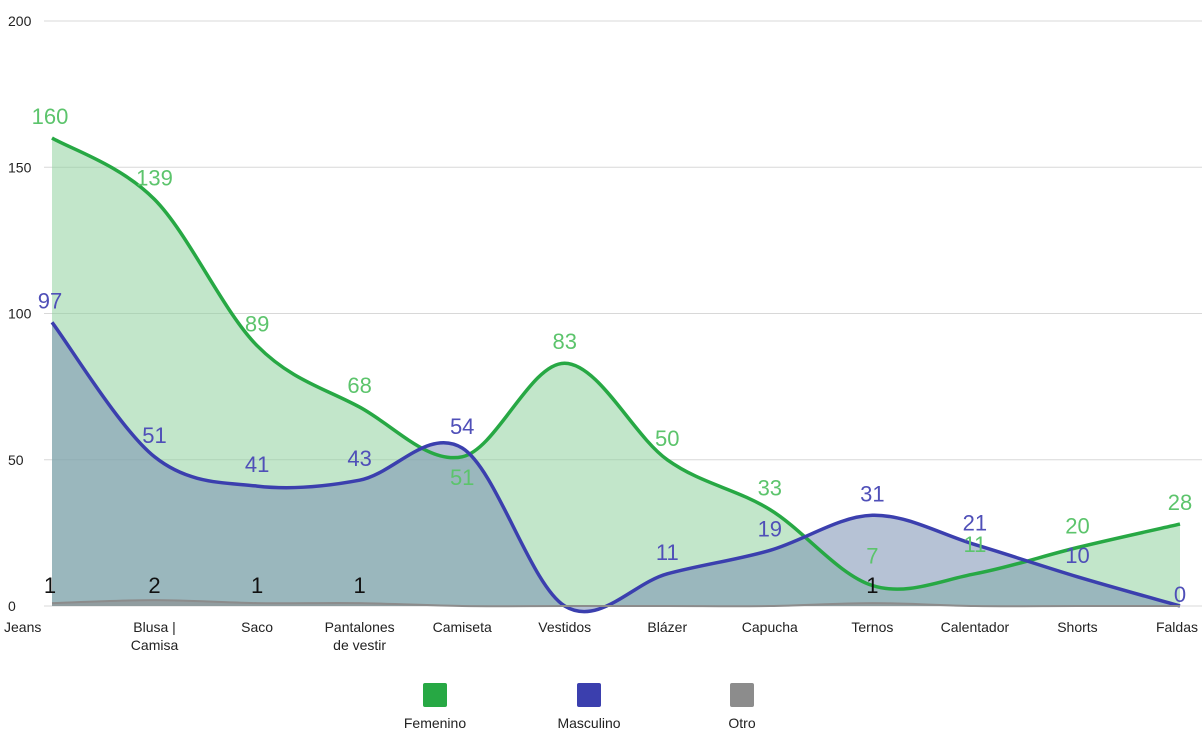 The height and width of the screenshot is (737, 1202). I want to click on data-label-femenino: 89, so click(257, 324).